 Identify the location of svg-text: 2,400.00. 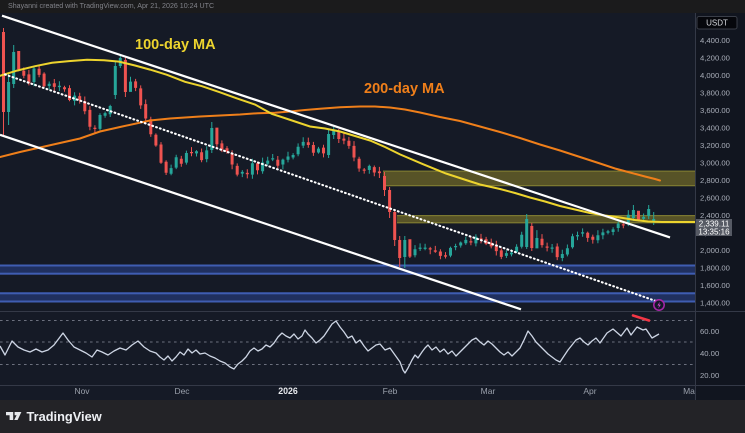
(715, 215).